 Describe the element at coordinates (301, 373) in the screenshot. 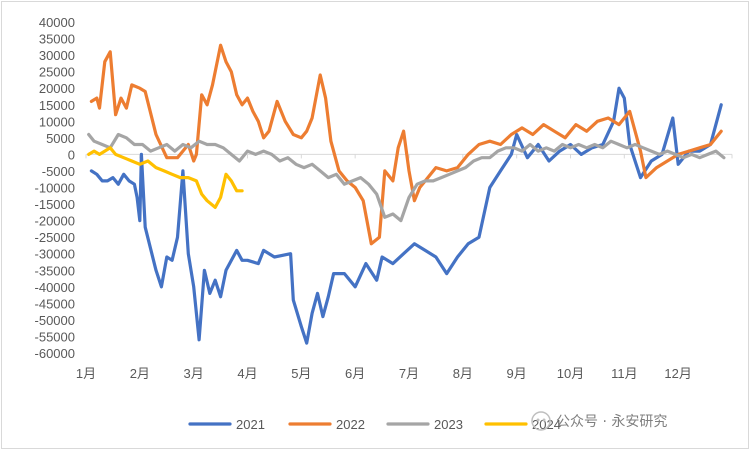

I see `x-tick-label: 5月` at that location.